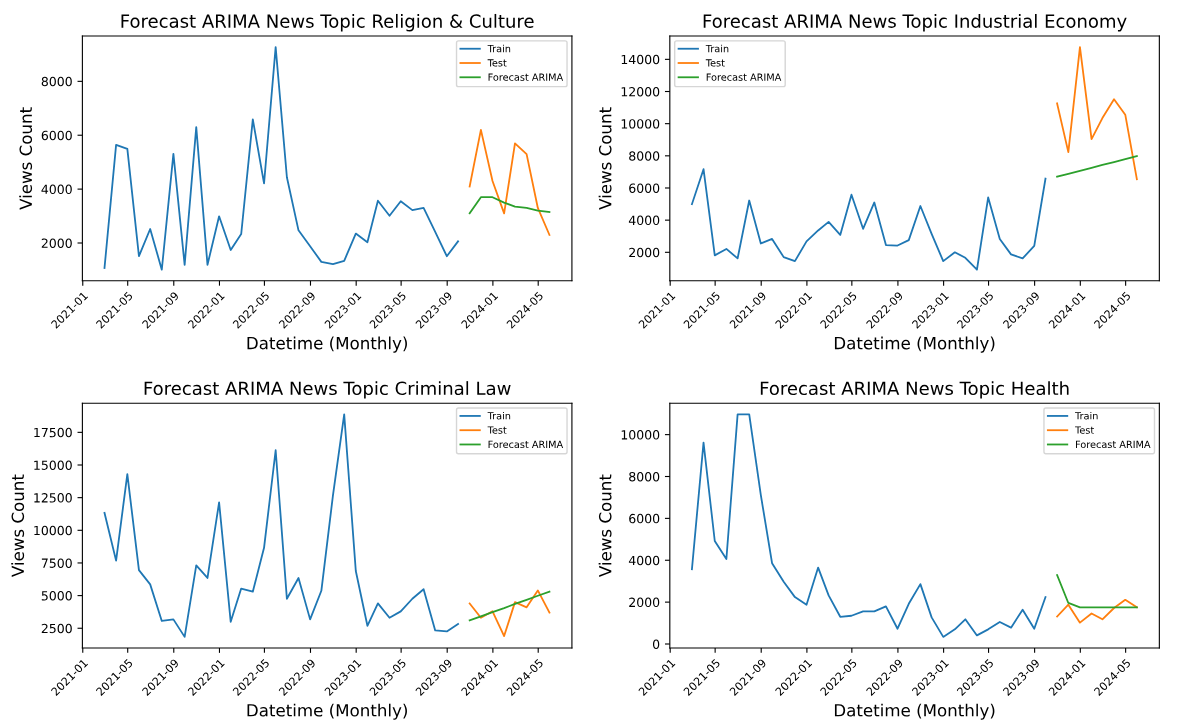 The height and width of the screenshot is (720, 1177). Describe the element at coordinates (53, 498) in the screenshot. I see `y-tick-label: 12500` at that location.